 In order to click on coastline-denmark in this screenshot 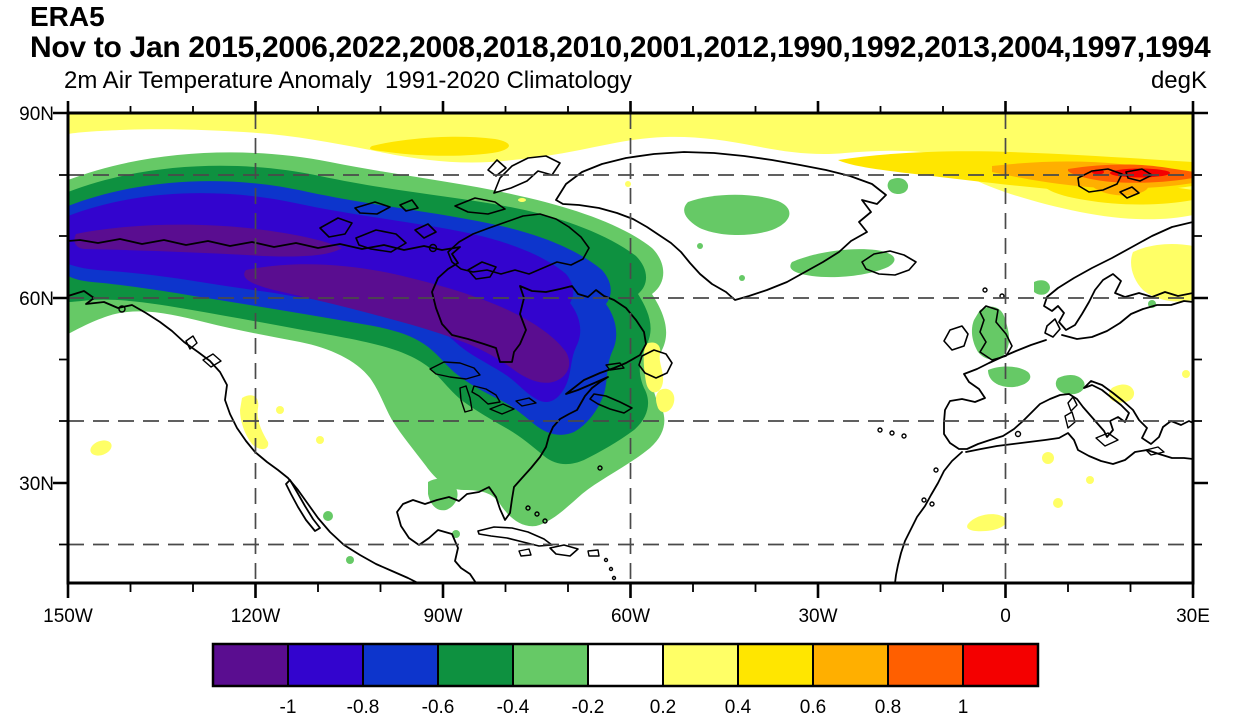, I will do `click(1052, 328)`.